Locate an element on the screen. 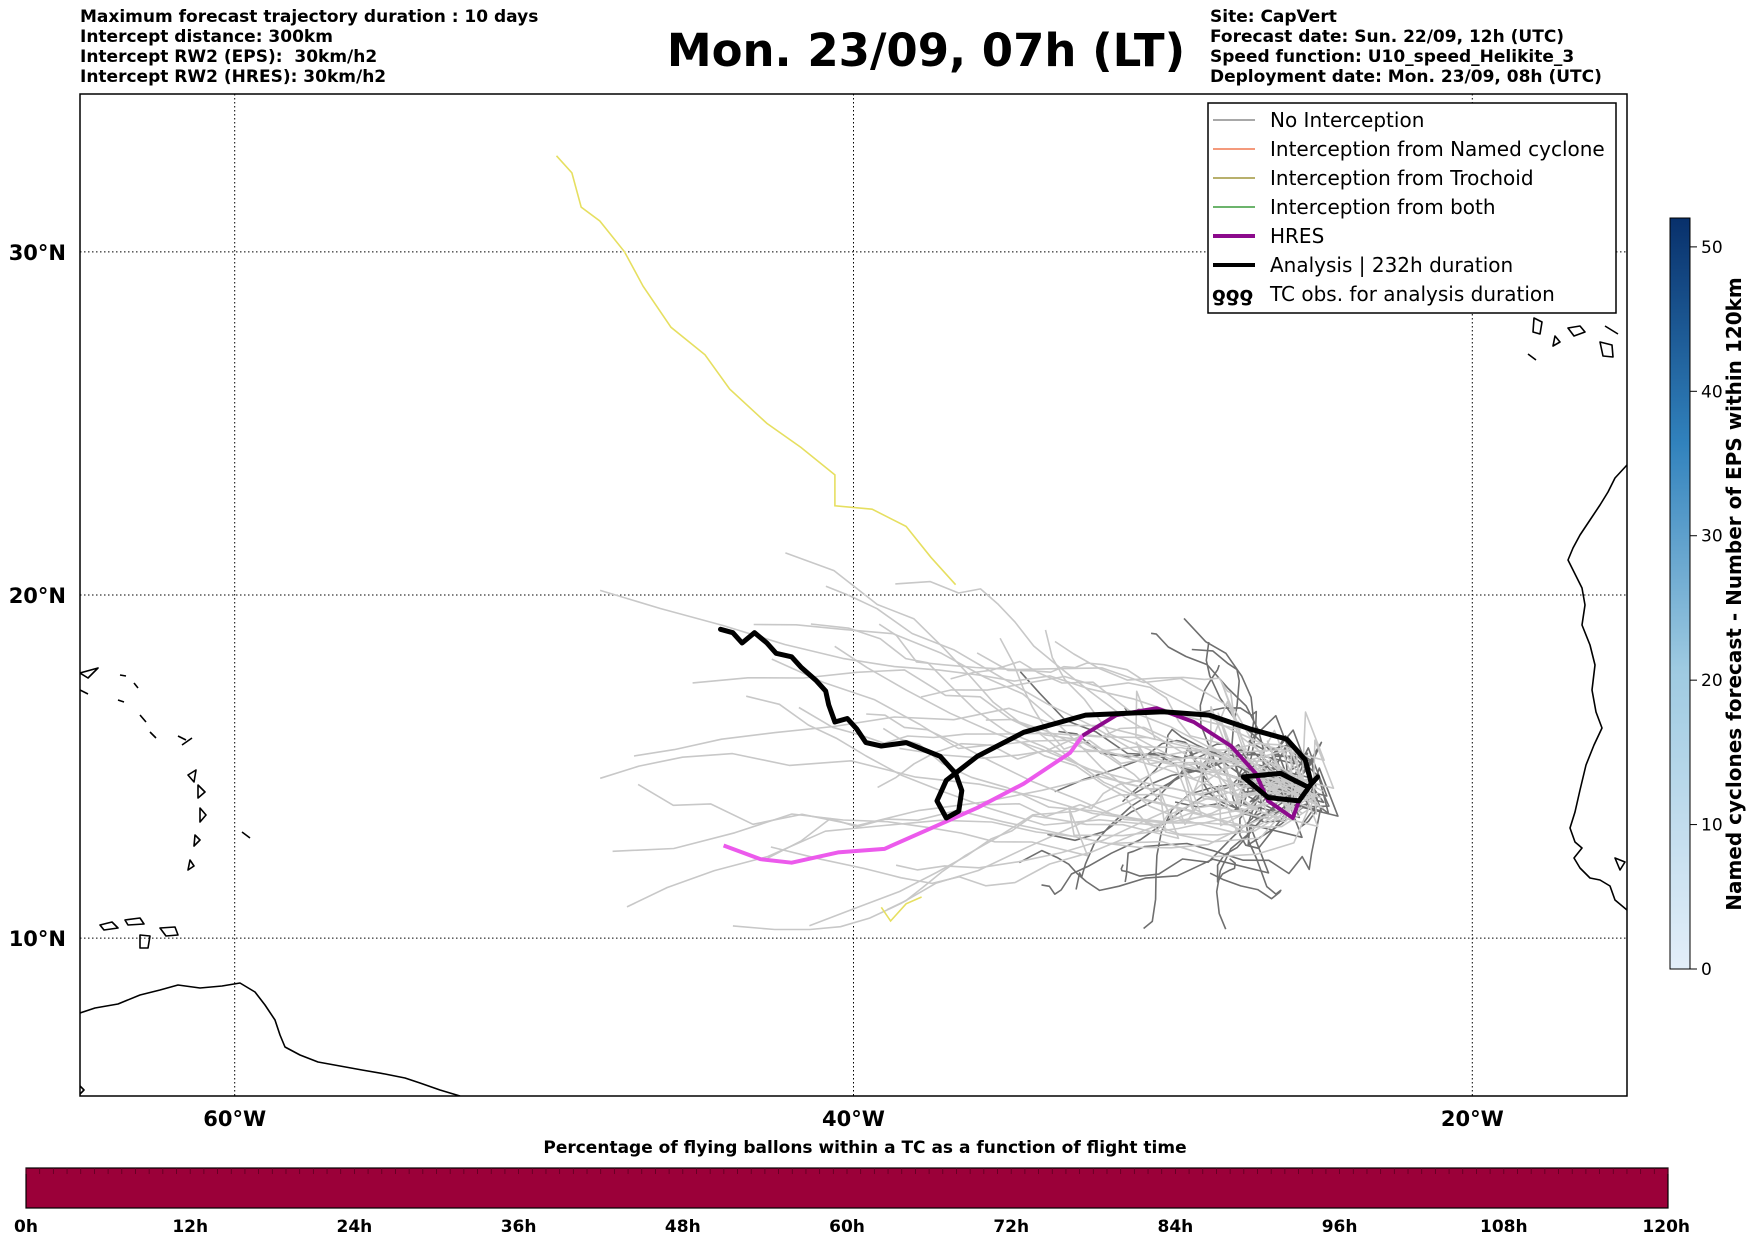 Image resolution: width=1752 pixels, height=1241 pixels. analysis-trajectory is located at coordinates (1019, 723).